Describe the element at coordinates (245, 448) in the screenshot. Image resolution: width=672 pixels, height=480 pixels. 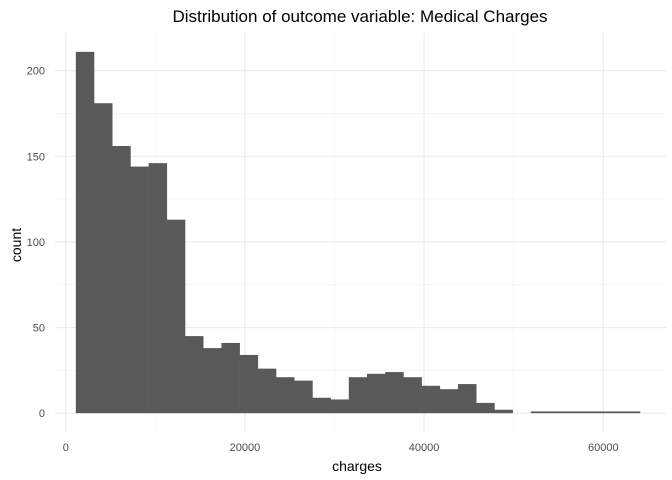
I see `x-tick-label: 20000` at that location.